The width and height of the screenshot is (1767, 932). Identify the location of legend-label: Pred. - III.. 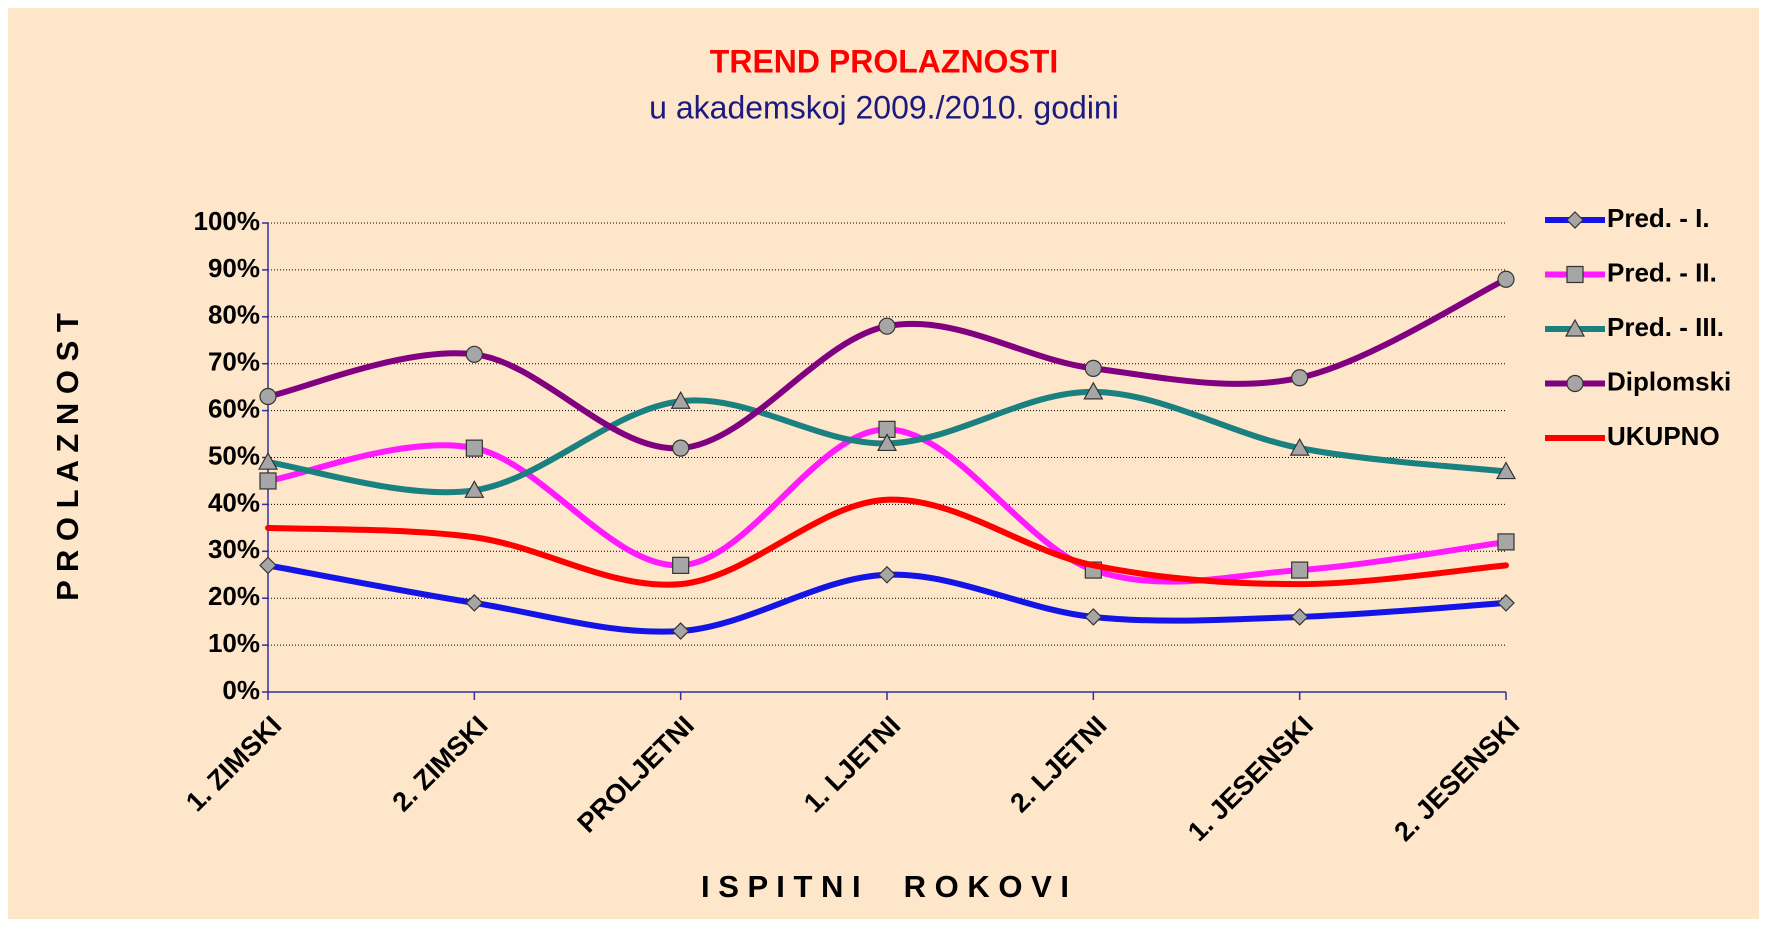
(1665, 327).